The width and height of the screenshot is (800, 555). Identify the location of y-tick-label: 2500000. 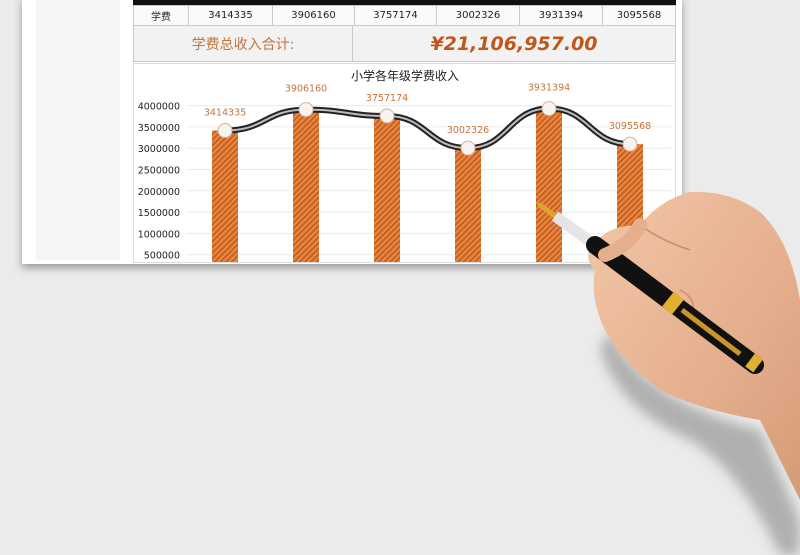
(159, 171).